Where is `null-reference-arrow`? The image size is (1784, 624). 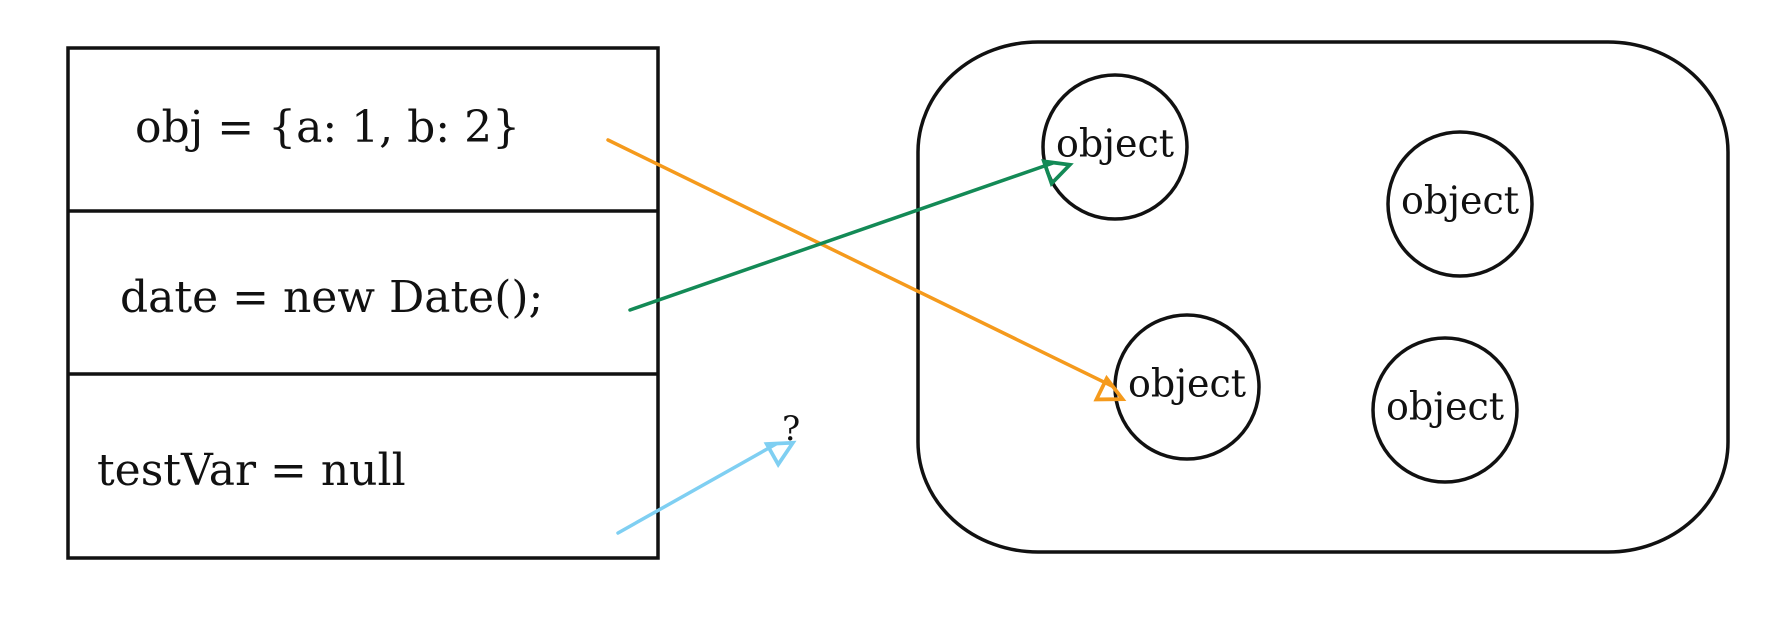 null-reference-arrow is located at coordinates (706, 487).